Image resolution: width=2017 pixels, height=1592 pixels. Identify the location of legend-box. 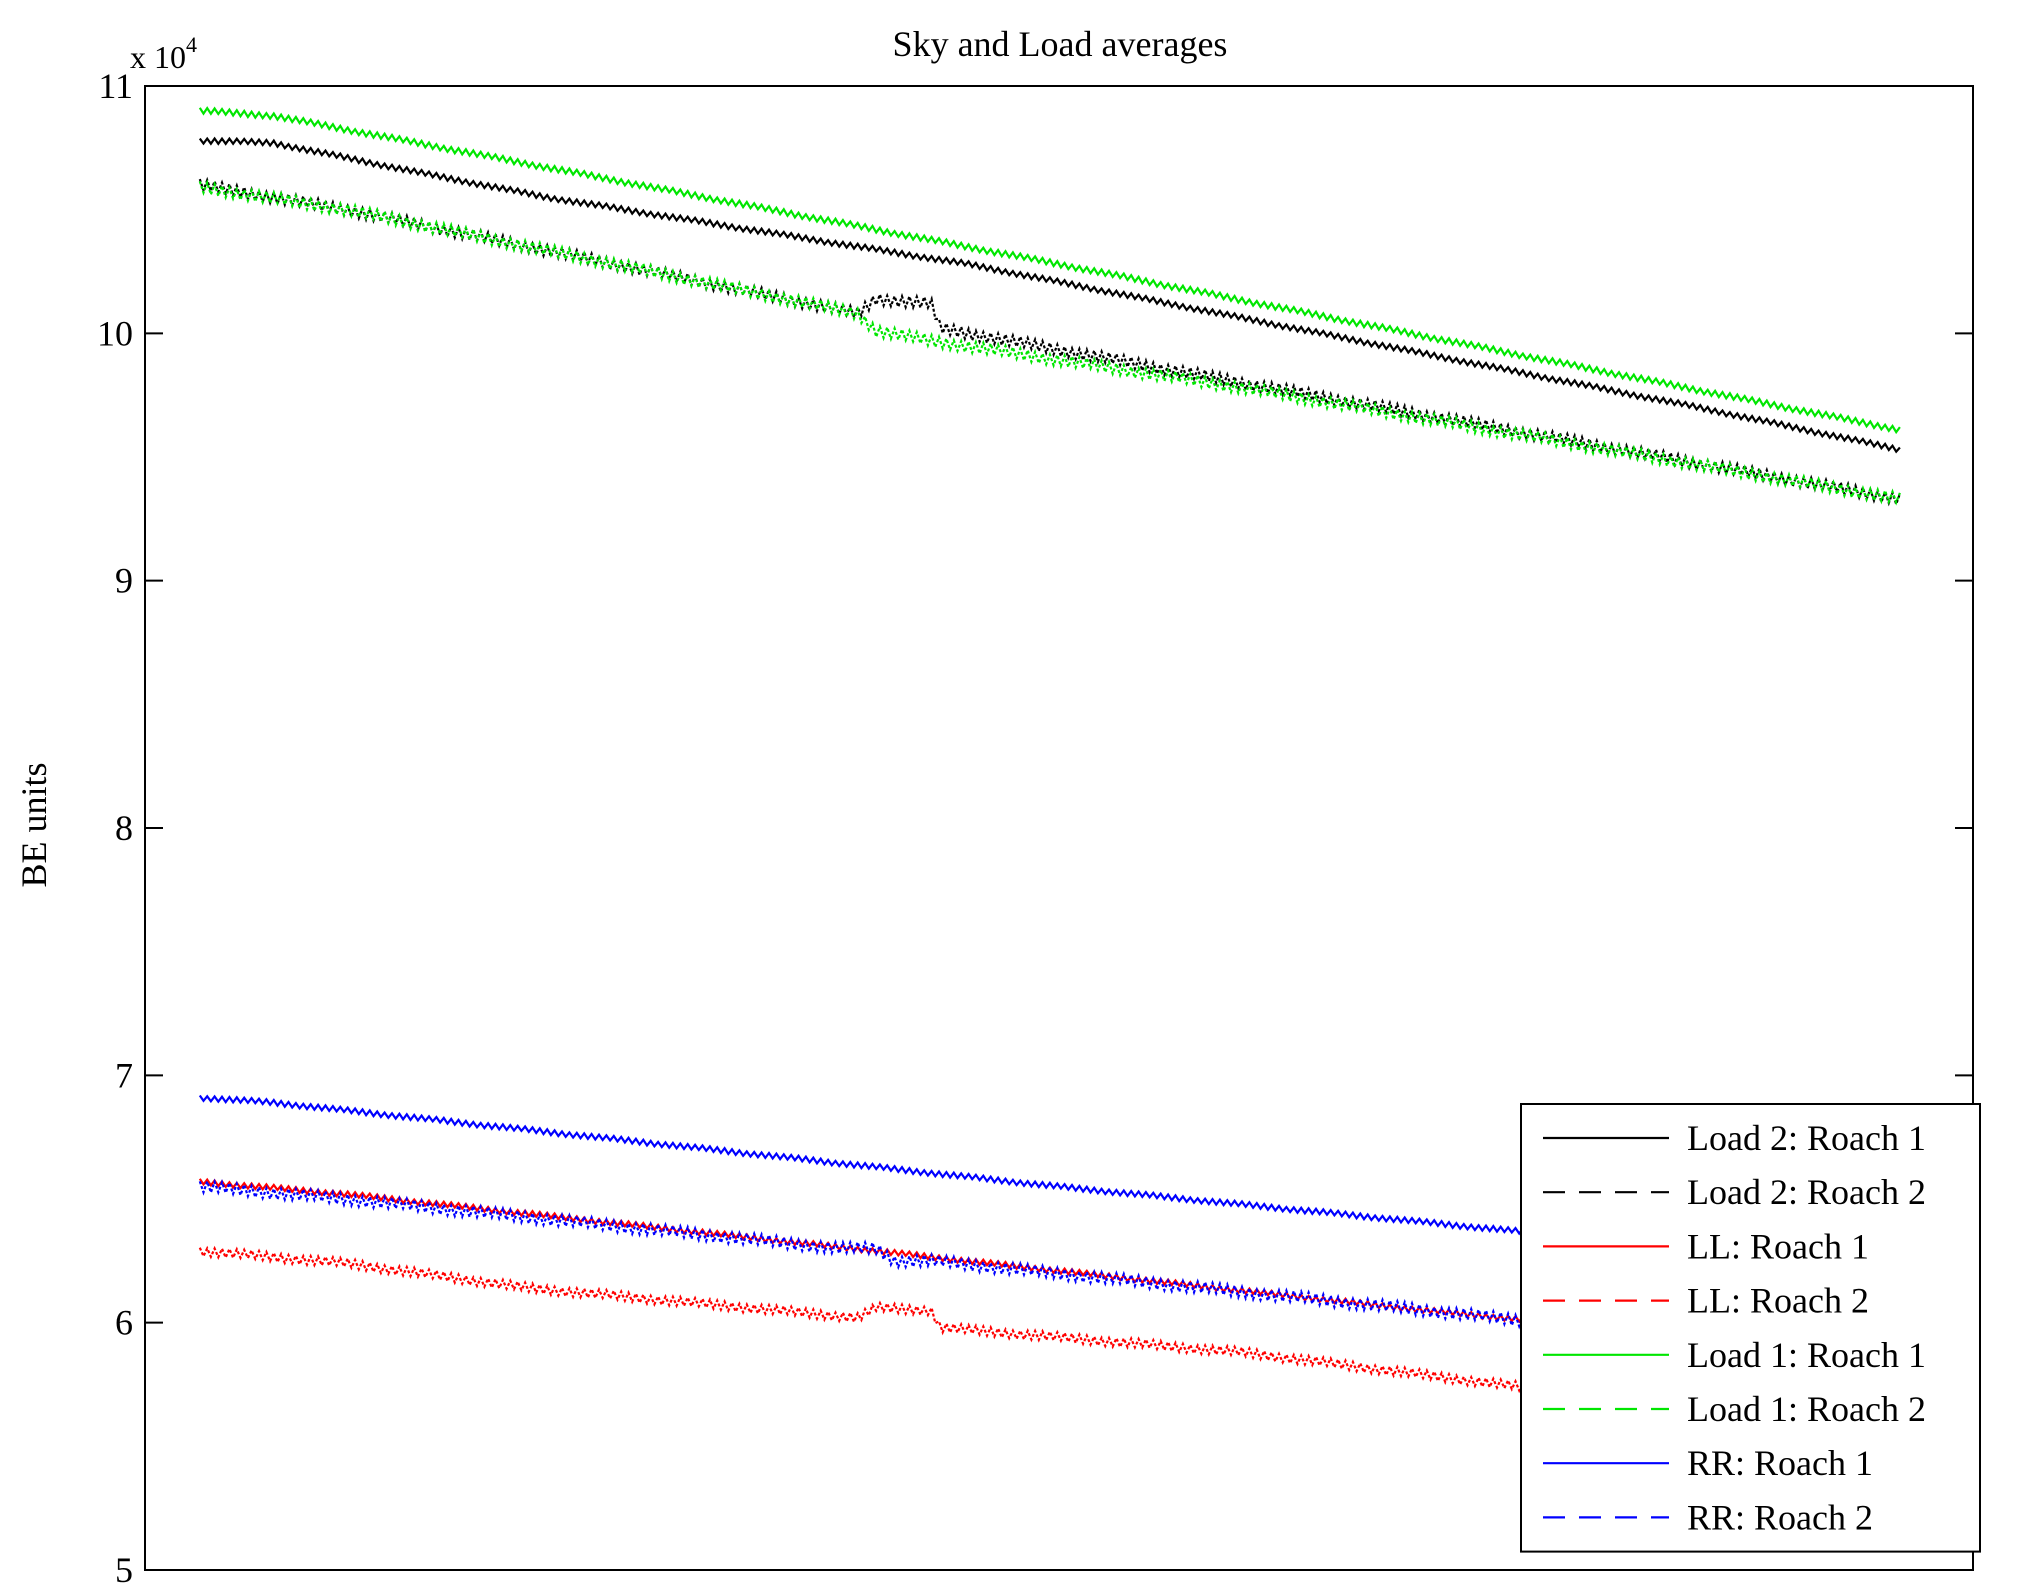
(1750, 1328).